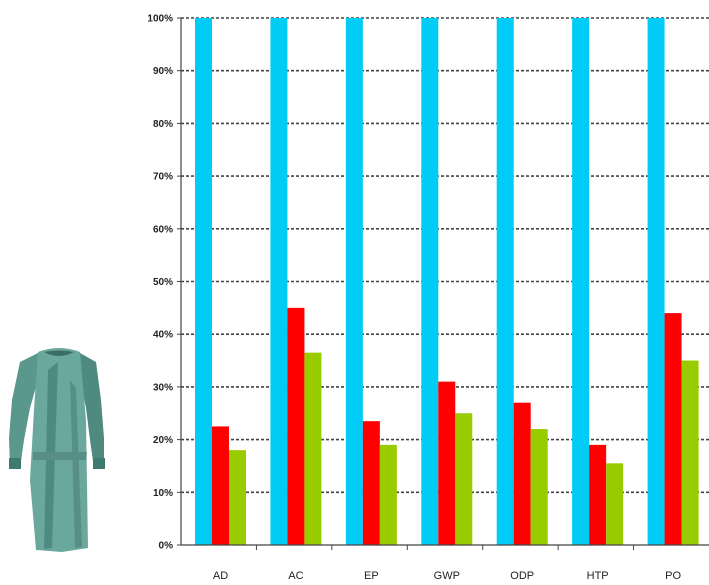 Image resolution: width=709 pixels, height=585 pixels. I want to click on y-tick-label: 10%, so click(163, 493).